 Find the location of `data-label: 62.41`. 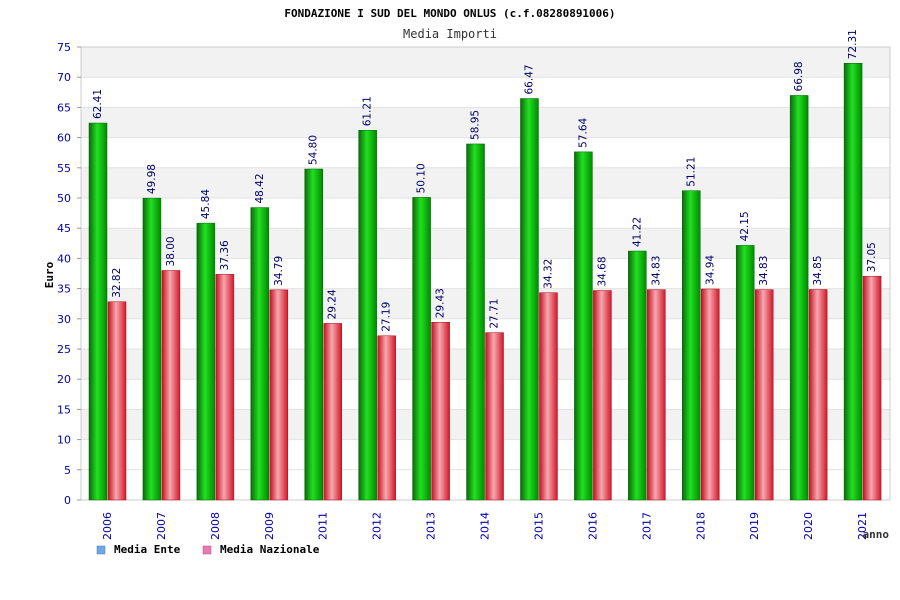

data-label: 62.41 is located at coordinates (98, 104).